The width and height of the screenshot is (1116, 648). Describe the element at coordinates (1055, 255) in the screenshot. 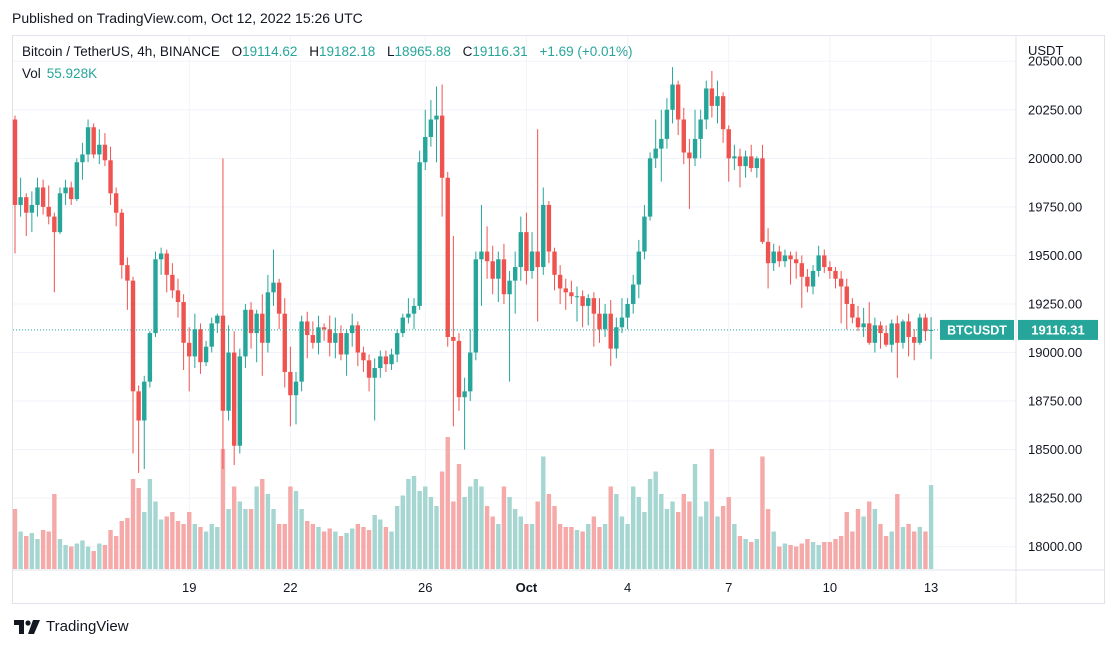

I see `price-tick-label: 19500.00` at that location.